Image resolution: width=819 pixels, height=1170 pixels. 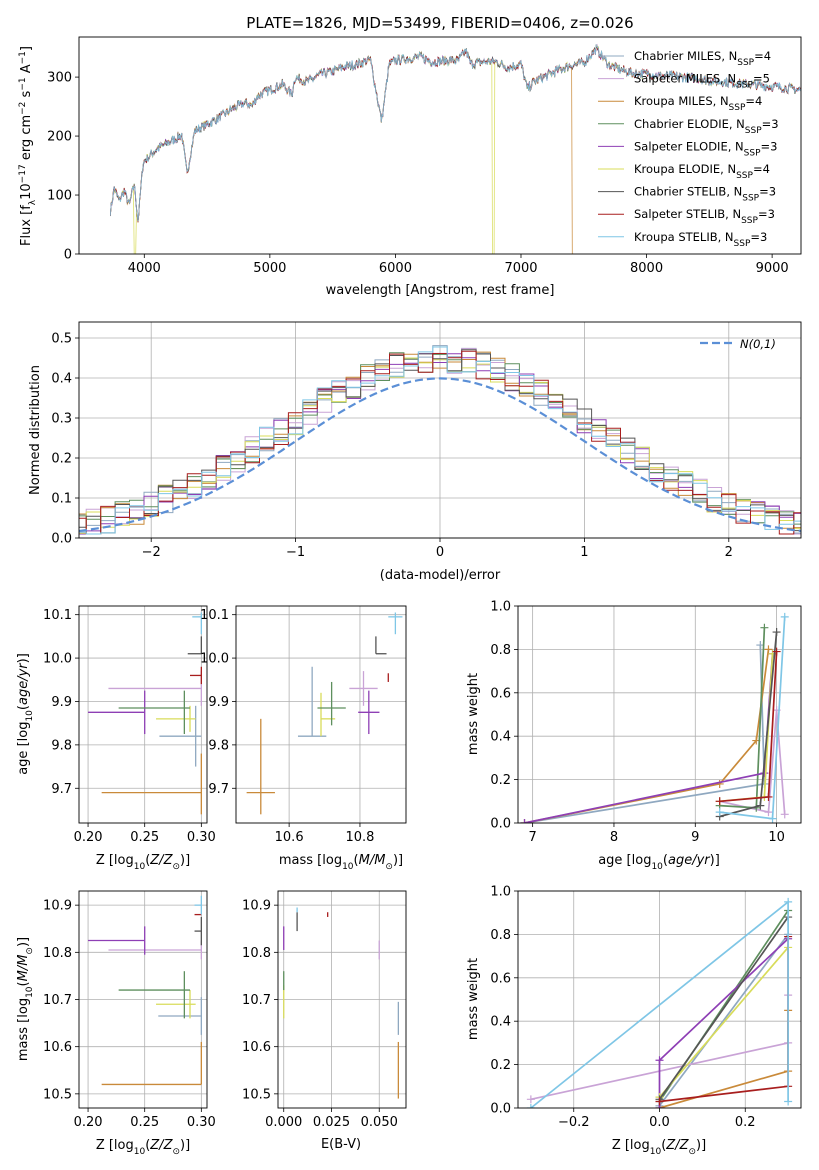 What do you see at coordinates (61, 745) in the screenshot?
I see `age-vs-Z-ytick-label: 9.8` at bounding box center [61, 745].